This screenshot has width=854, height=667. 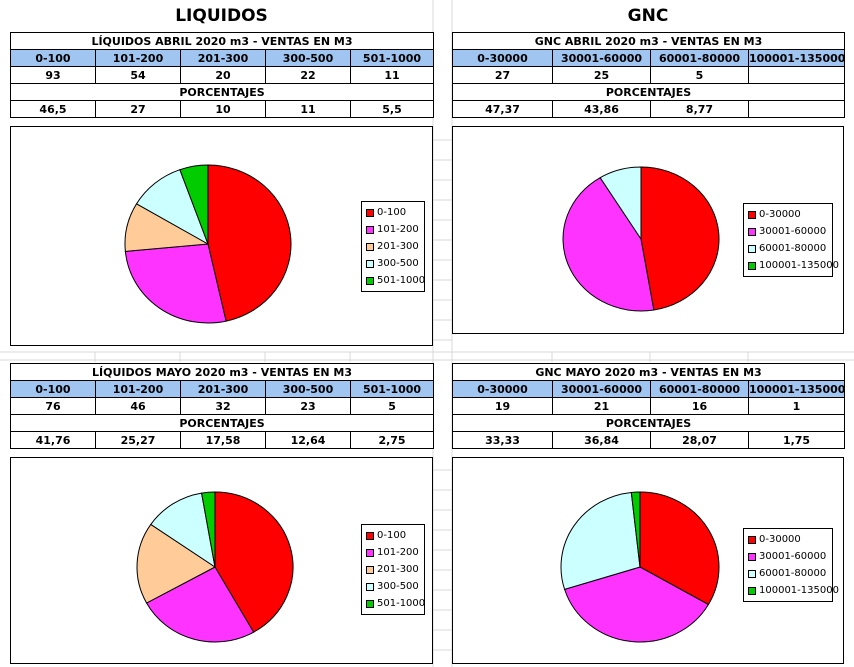 I want to click on liquidos-mayo-legend: 0-100 101-200 201-300 300-500 501-1000, so click(x=393, y=569).